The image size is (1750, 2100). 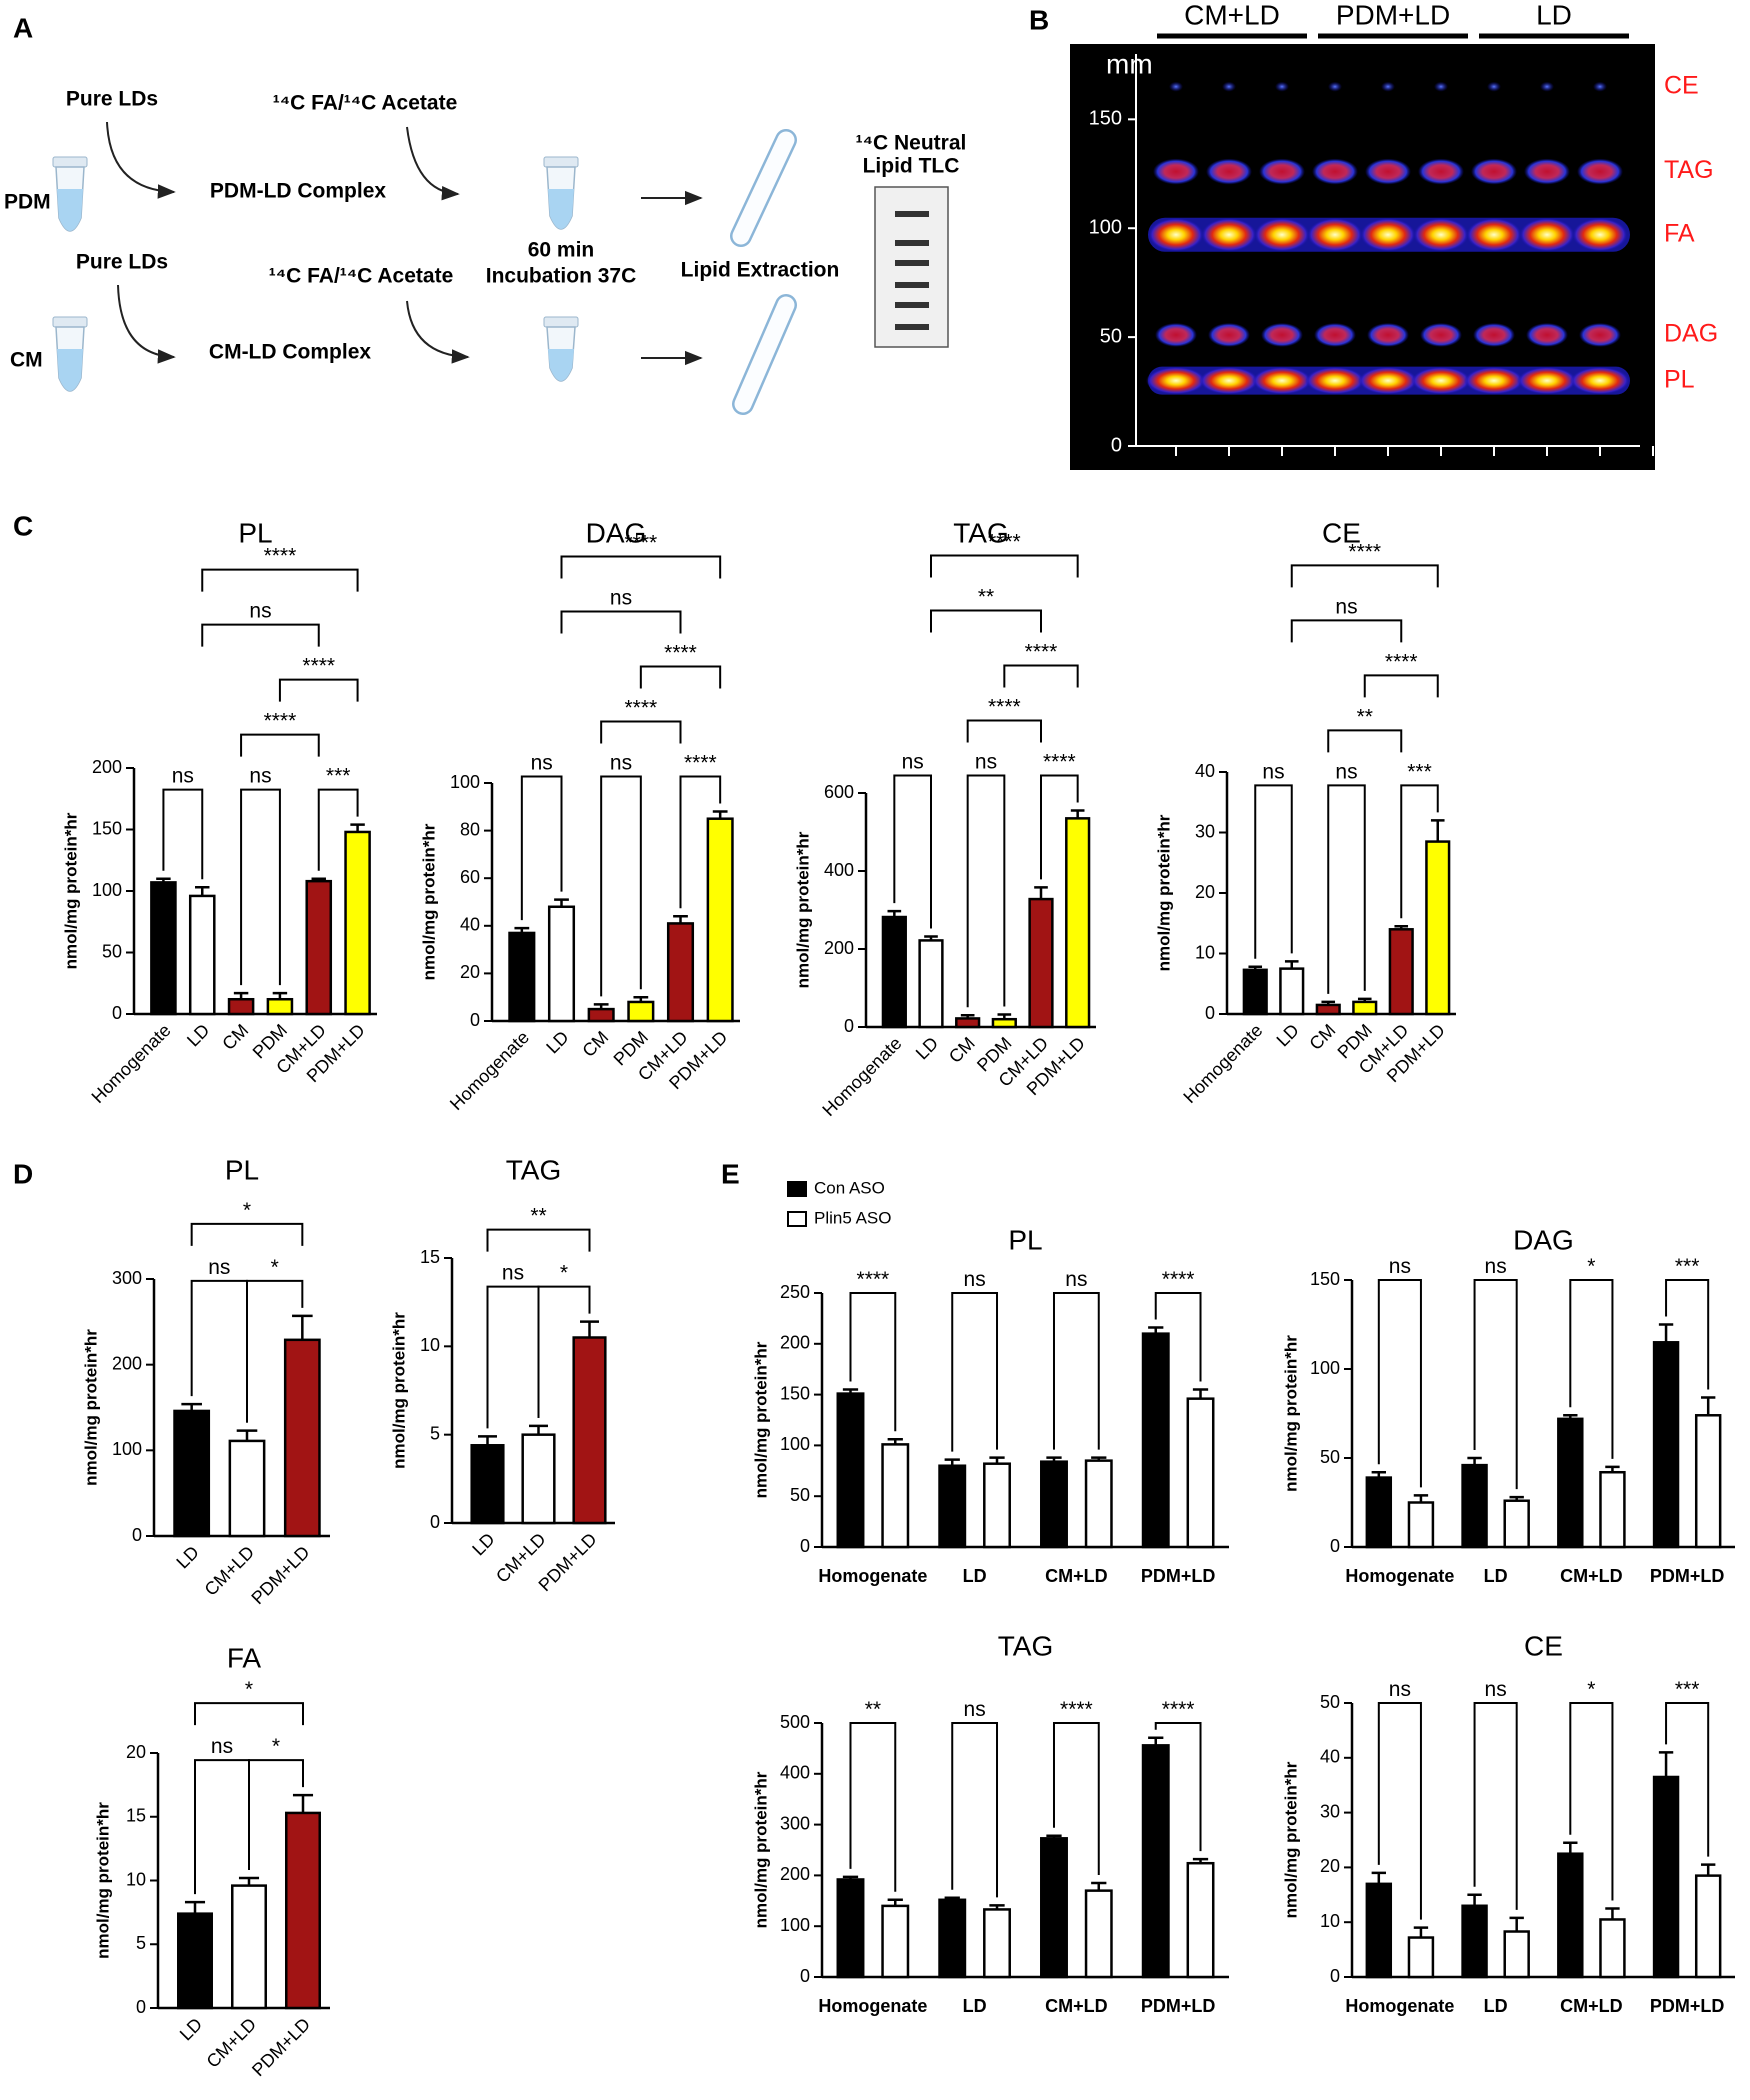 What do you see at coordinates (430, 1345) in the screenshot?
I see `y-tick-label: 10` at bounding box center [430, 1345].